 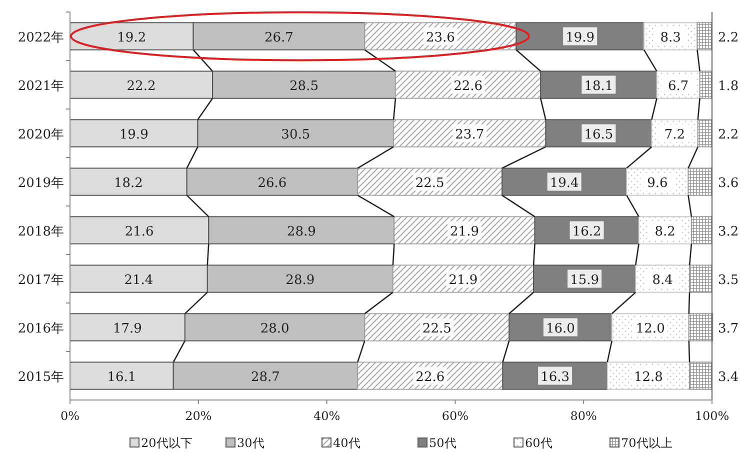 I want to click on data-label: 22.2, so click(x=141, y=86).